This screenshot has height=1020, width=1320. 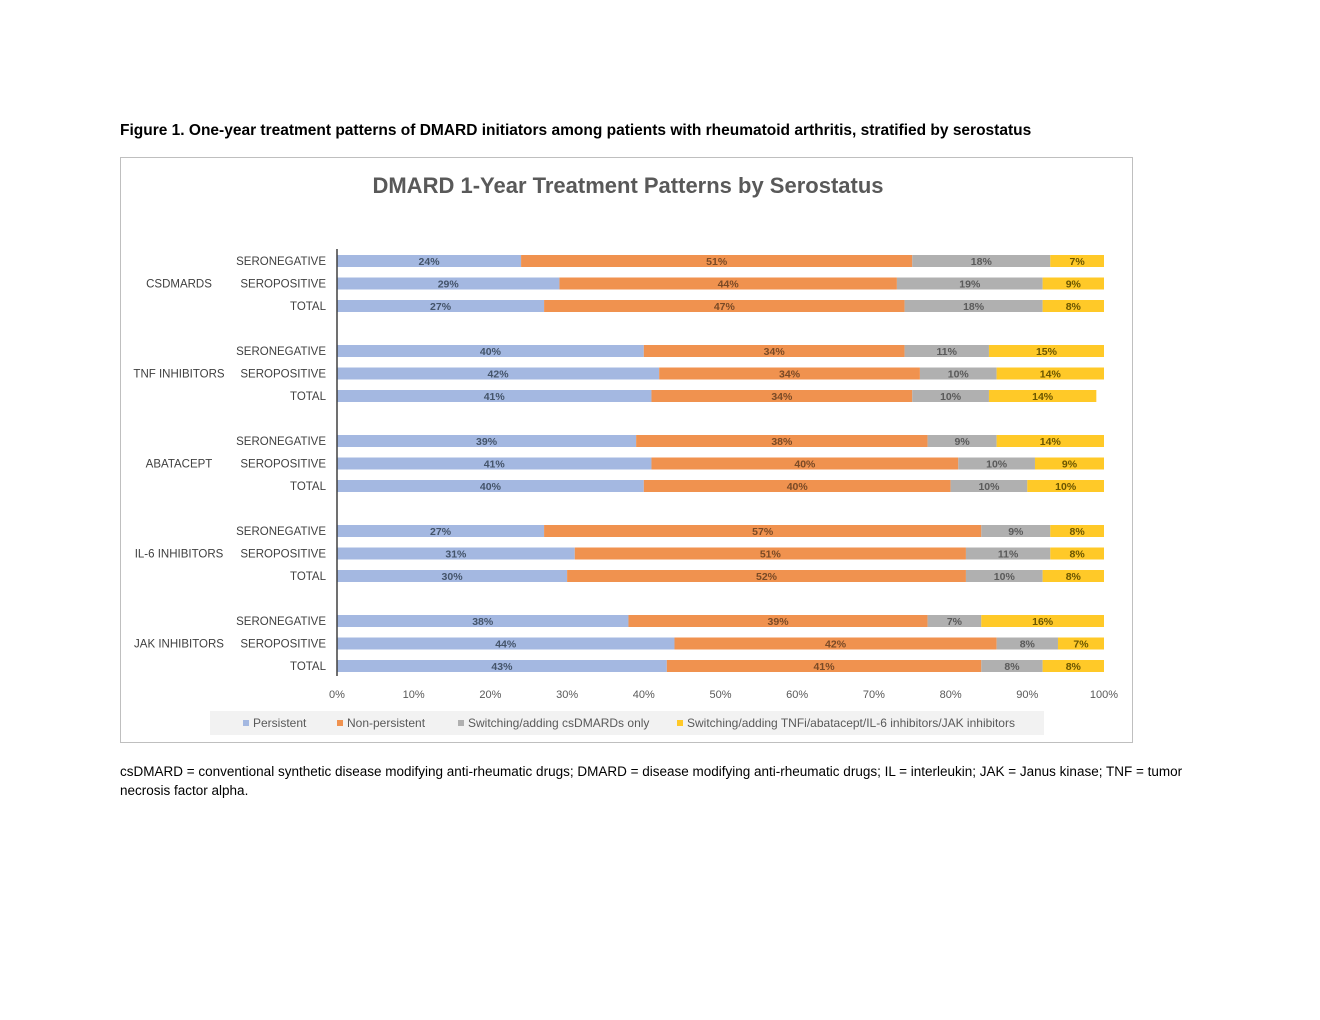 What do you see at coordinates (502, 667) in the screenshot?
I see `data-label: 43%` at bounding box center [502, 667].